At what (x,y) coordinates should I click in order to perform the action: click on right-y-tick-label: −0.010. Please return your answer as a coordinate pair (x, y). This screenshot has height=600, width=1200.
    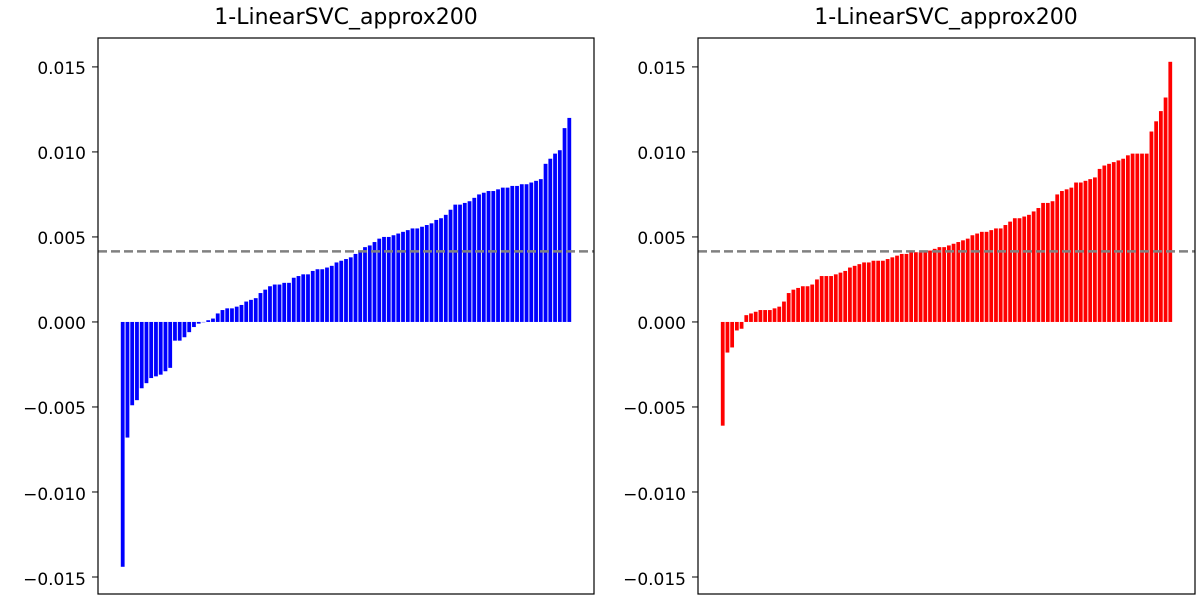
    Looking at the image, I should click on (654, 495).